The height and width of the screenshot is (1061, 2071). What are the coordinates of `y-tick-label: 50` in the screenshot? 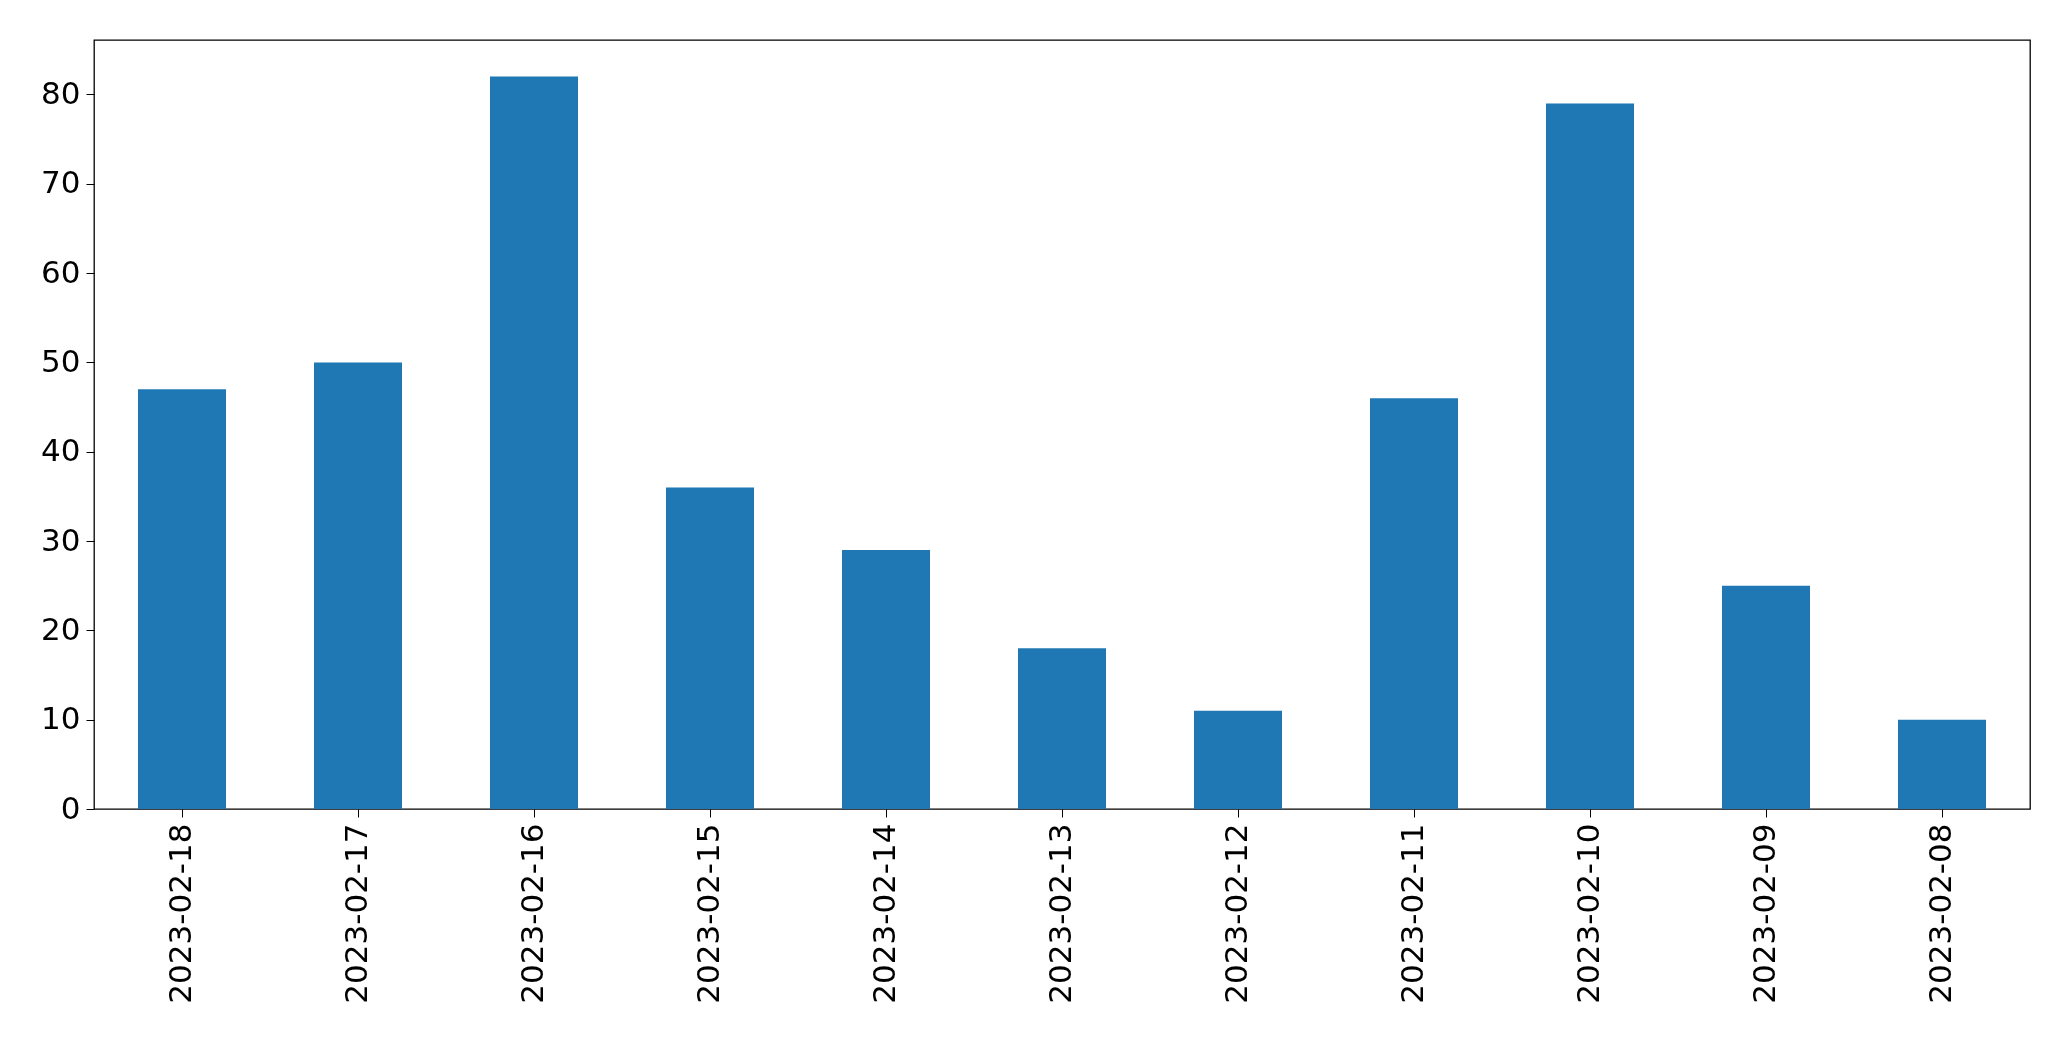 It's located at (61, 360).